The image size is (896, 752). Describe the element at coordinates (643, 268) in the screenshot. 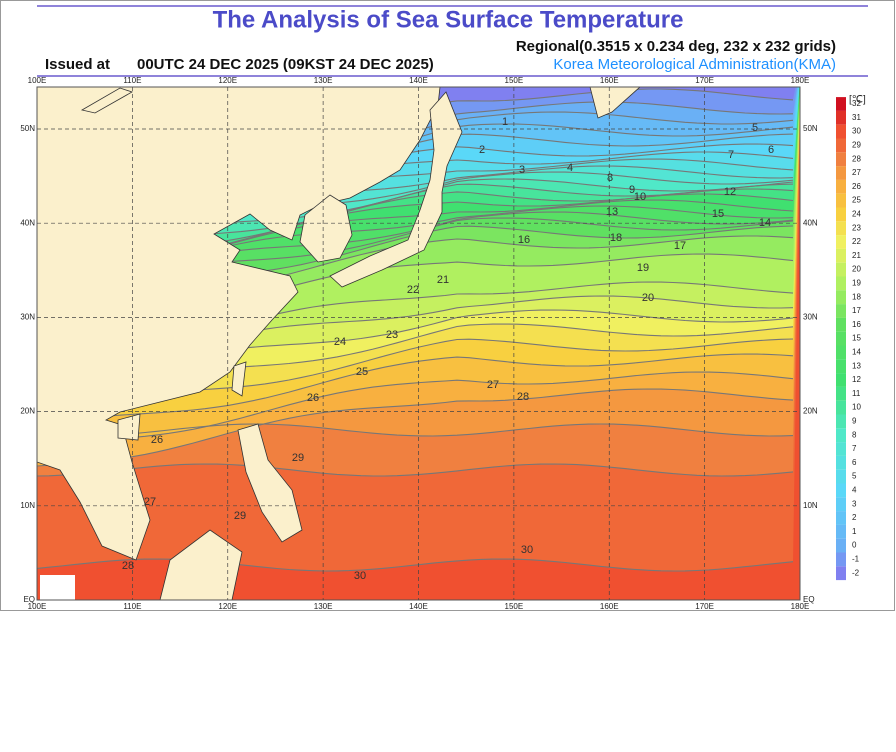

I see `contour-label: 19` at that location.